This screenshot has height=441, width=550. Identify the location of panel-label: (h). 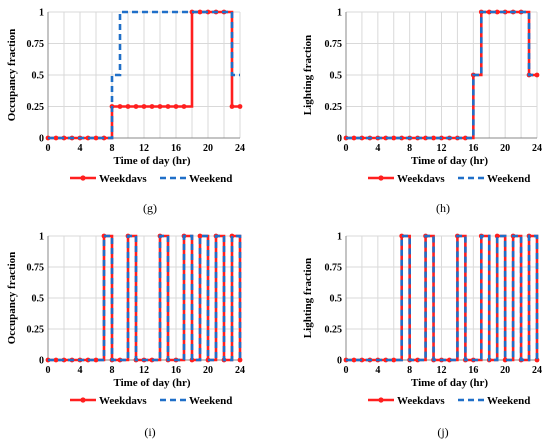
(443, 208).